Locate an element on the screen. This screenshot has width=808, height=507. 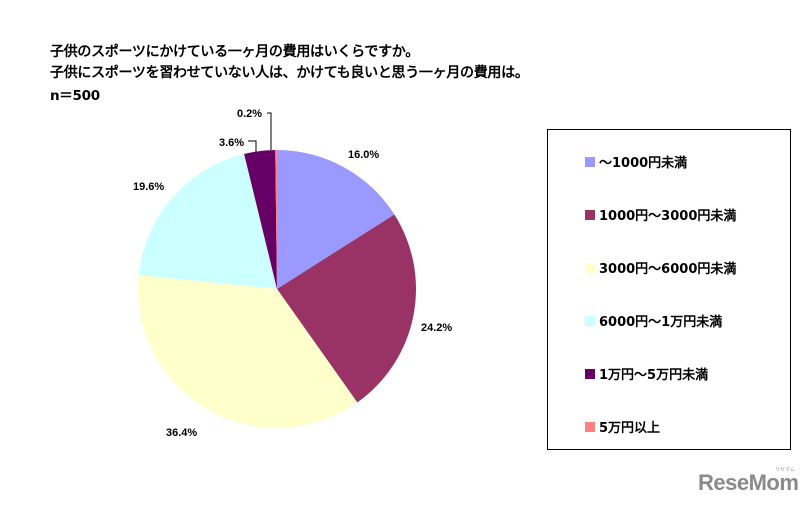
sample-size: n＝500 is located at coordinates (75, 96).